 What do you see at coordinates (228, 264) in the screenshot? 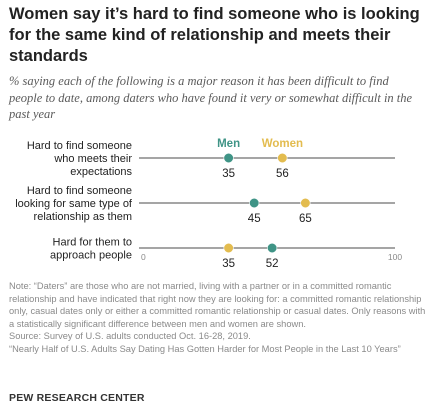
I see `data-label-women: 35` at bounding box center [228, 264].